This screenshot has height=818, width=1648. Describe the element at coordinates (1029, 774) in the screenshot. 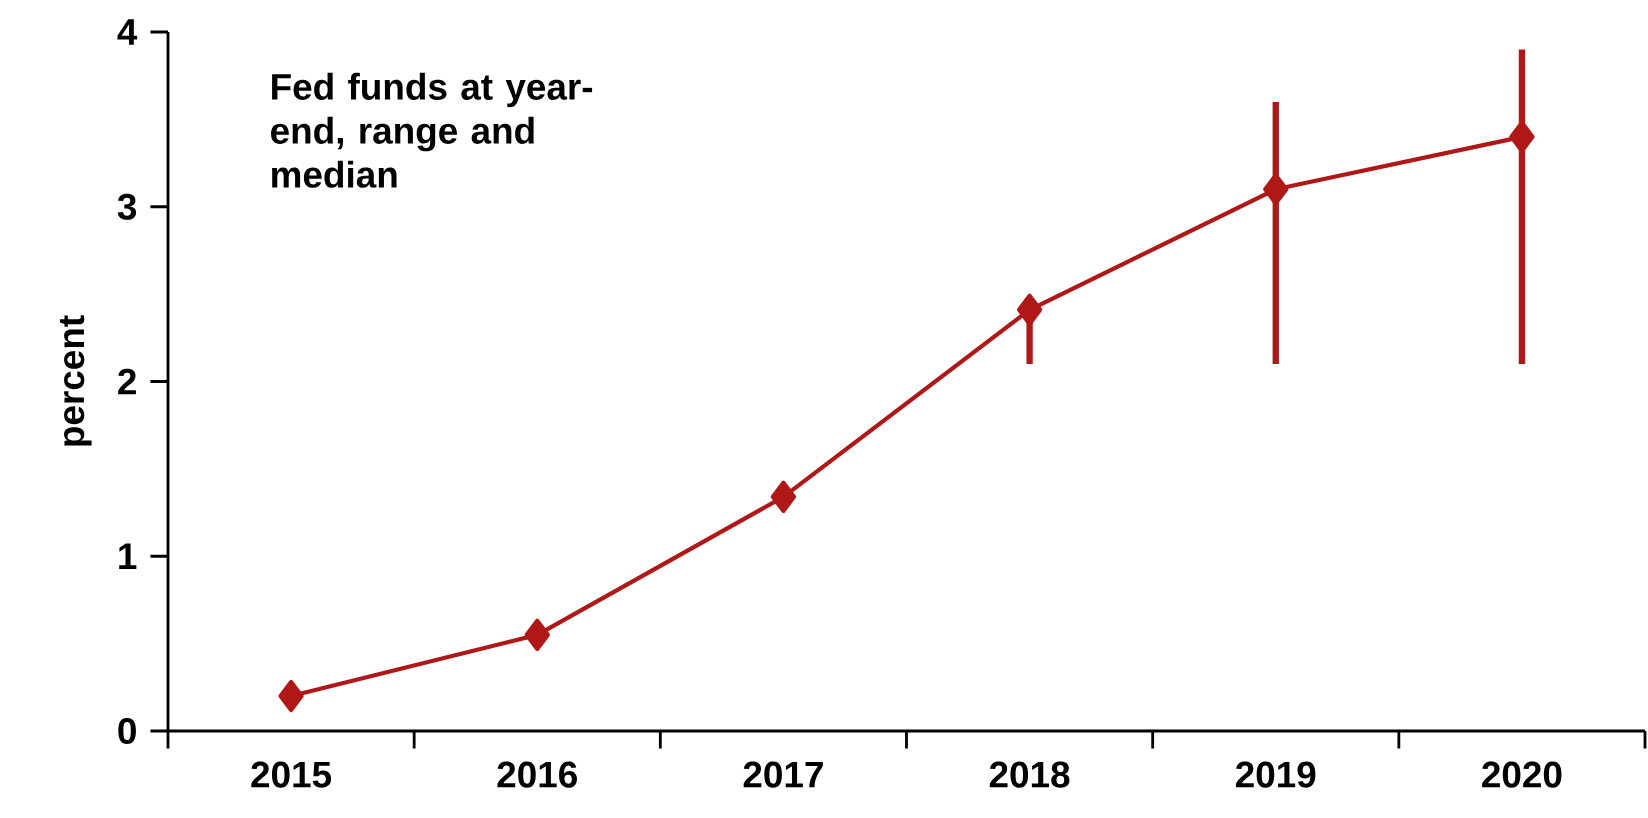

I see `x-tick-label: 2018` at that location.